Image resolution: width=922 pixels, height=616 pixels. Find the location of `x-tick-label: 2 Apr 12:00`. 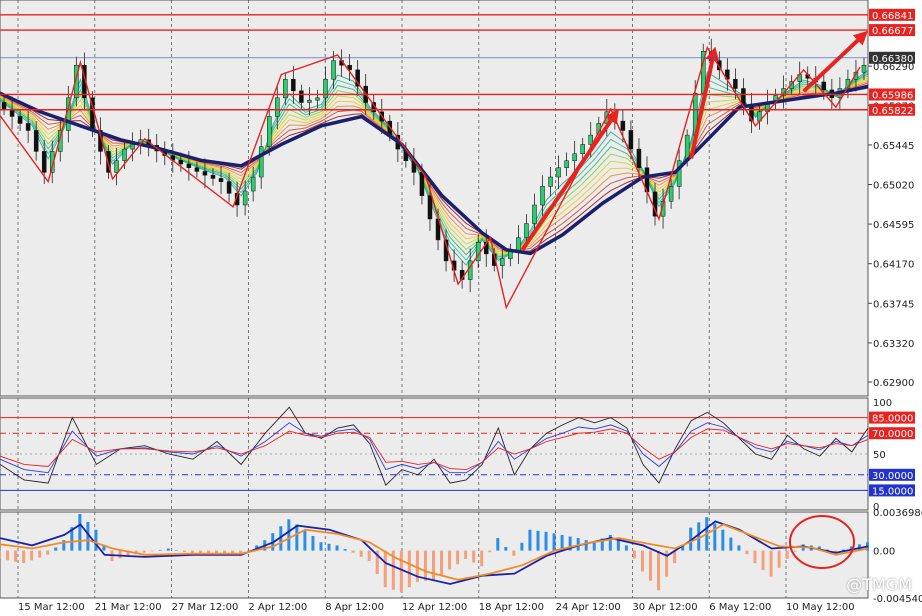

x-tick-label: 2 Apr 12:00 is located at coordinates (277, 607).